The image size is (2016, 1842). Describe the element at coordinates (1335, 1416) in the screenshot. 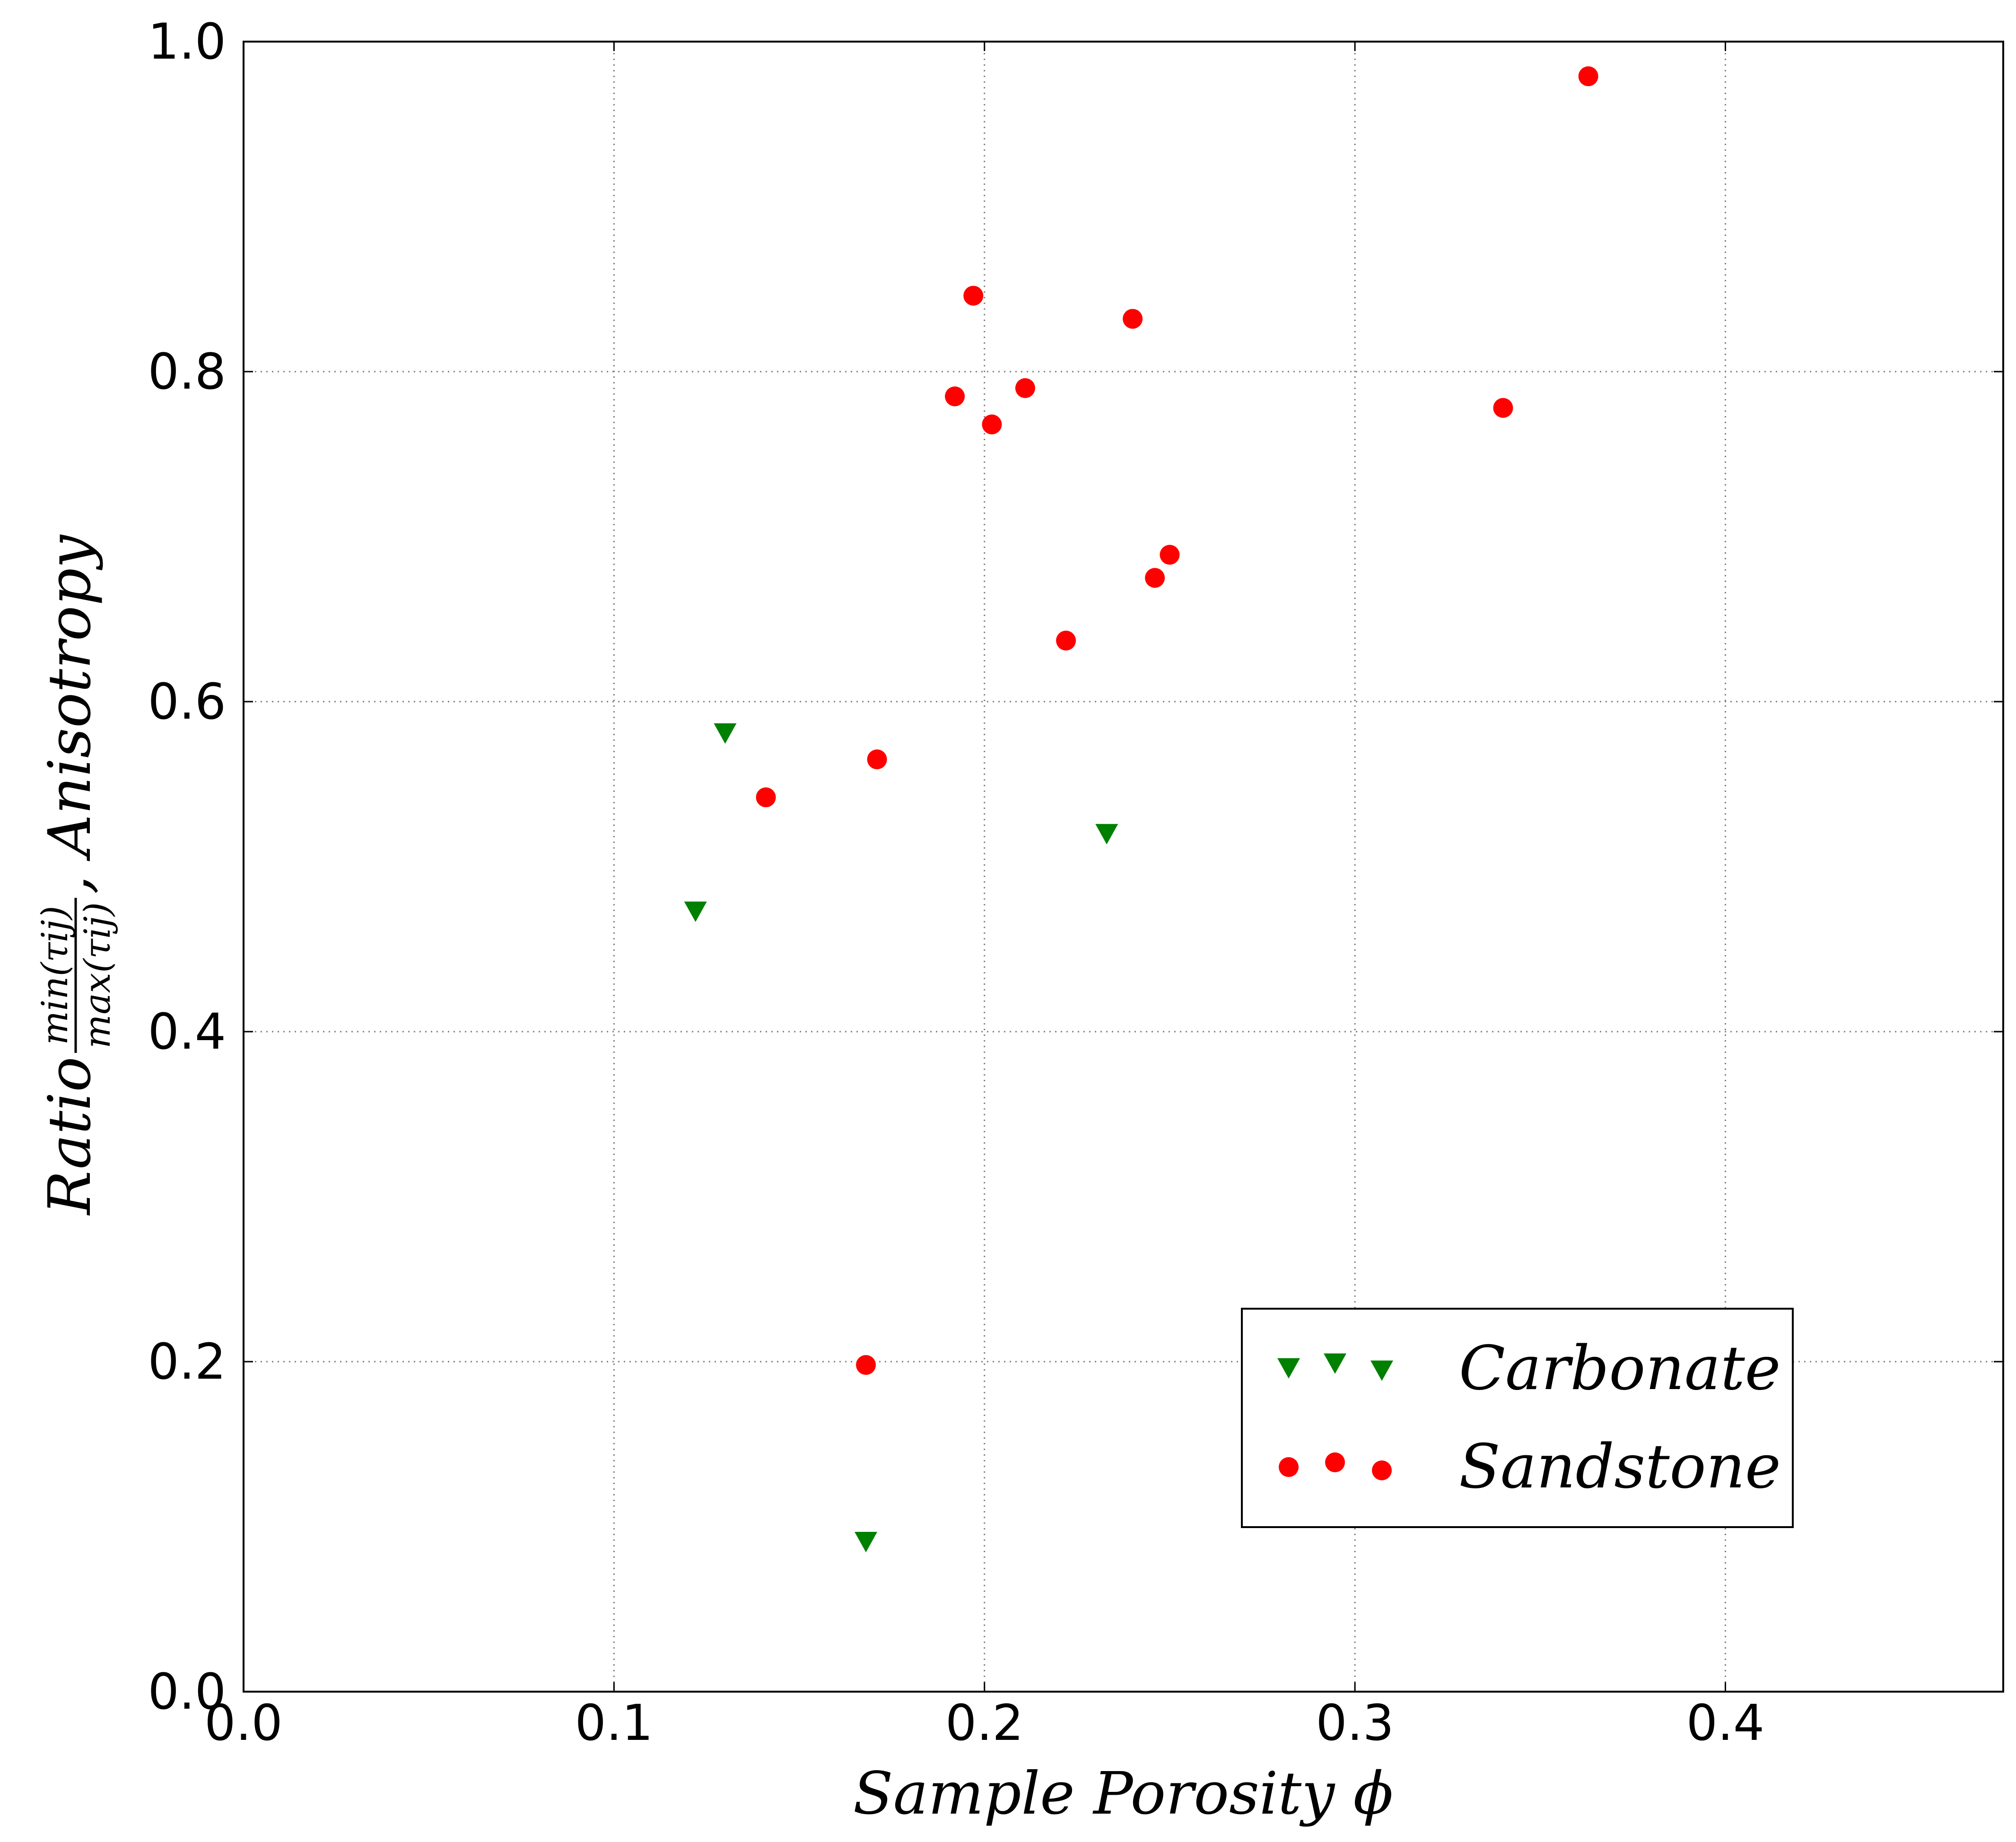

I see `legend-markers` at that location.